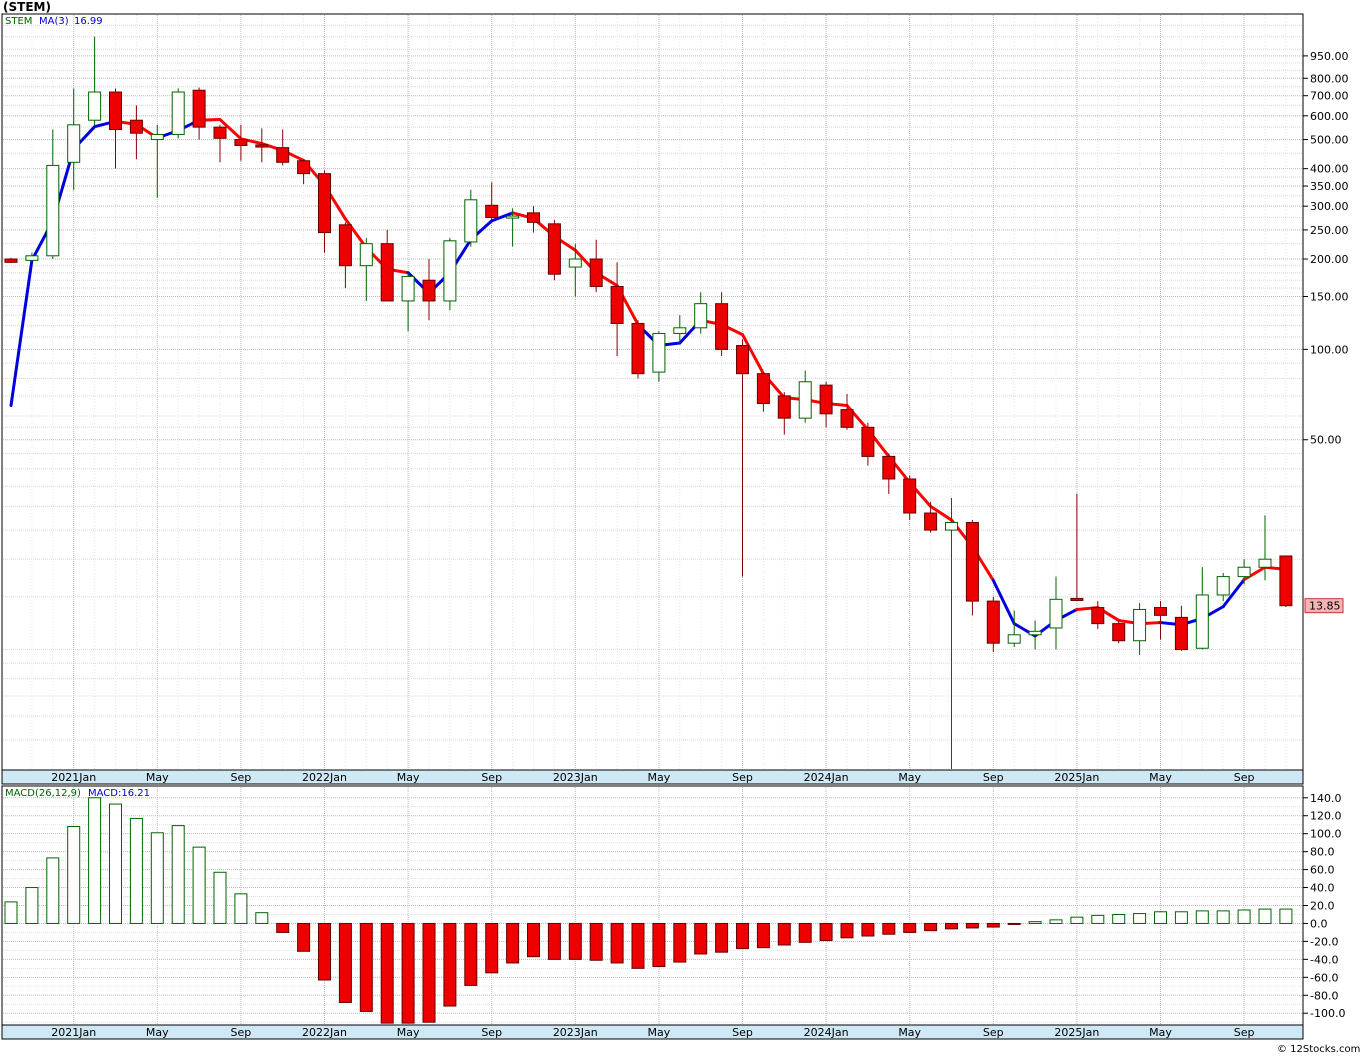  What do you see at coordinates (1324, 977) in the screenshot?
I see `macd-y-tick-label: -60.0` at bounding box center [1324, 977].